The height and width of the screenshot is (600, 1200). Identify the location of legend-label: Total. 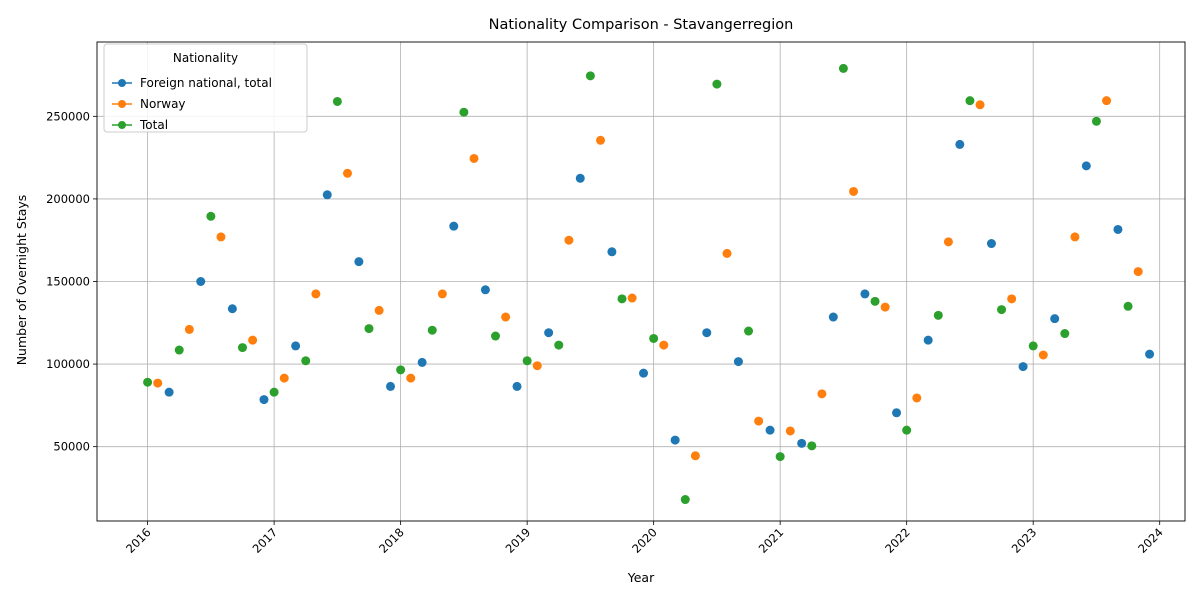
(153, 125).